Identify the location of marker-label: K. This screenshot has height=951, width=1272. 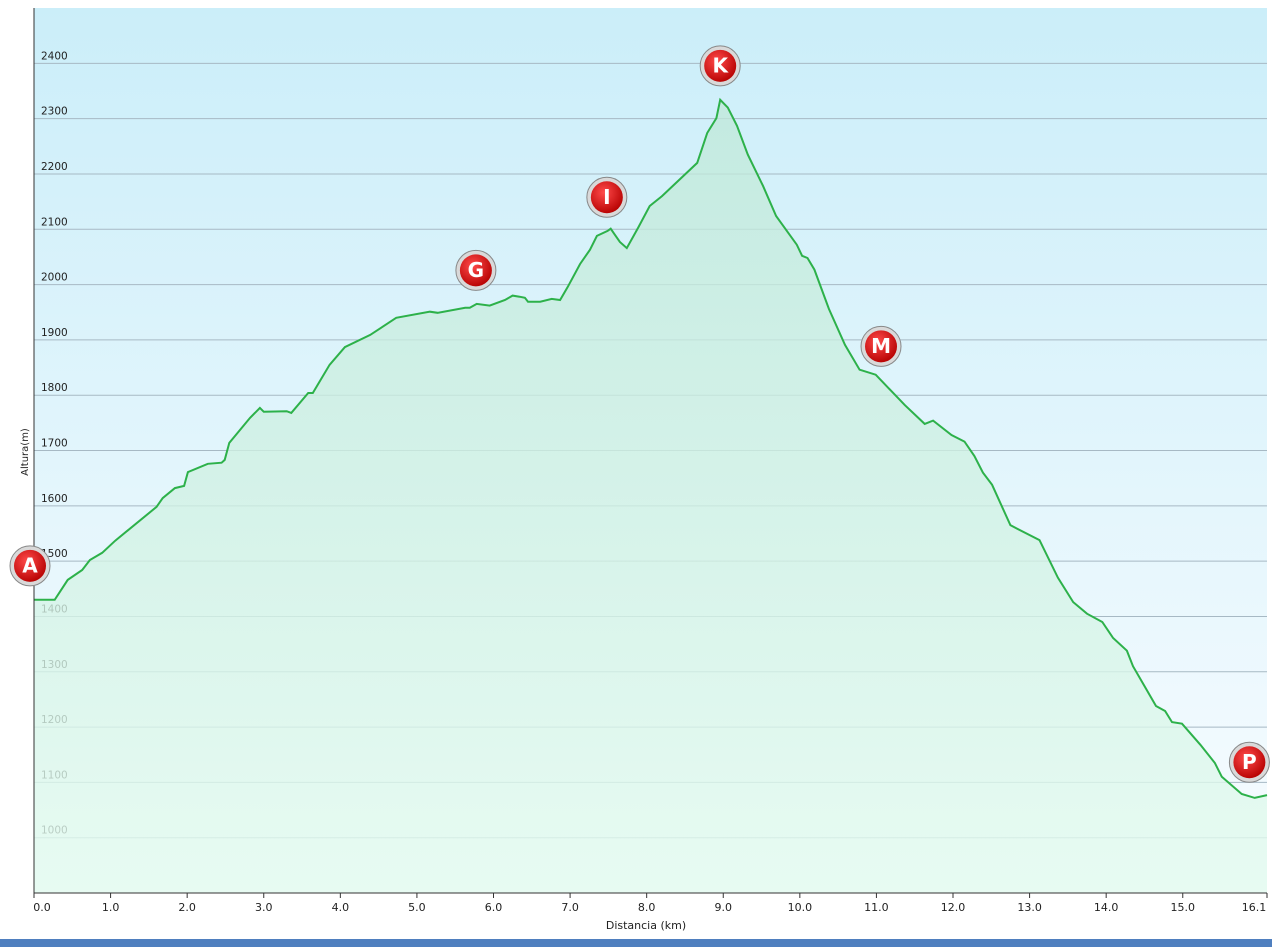
(720, 65).